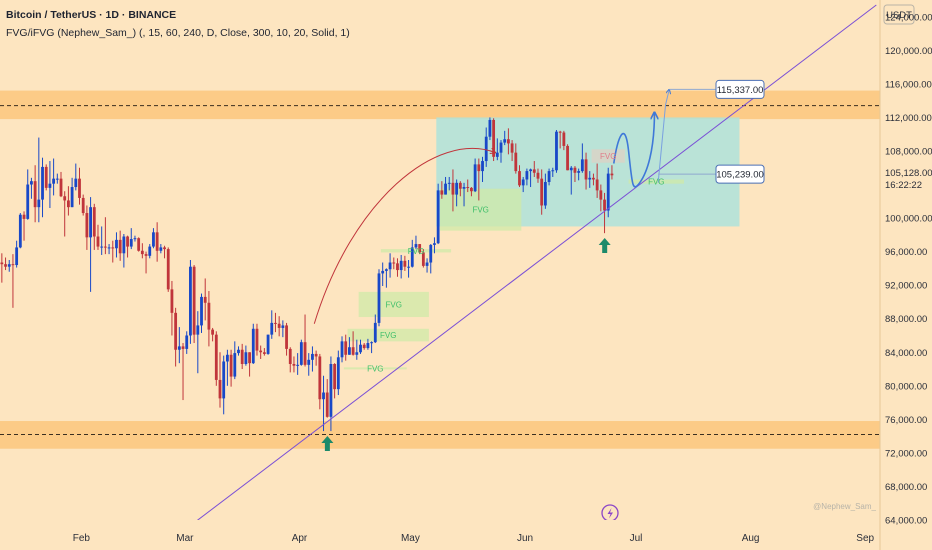  Describe the element at coordinates (908, 51) in the screenshot. I see `price-tick-label: 120,000.00` at that location.